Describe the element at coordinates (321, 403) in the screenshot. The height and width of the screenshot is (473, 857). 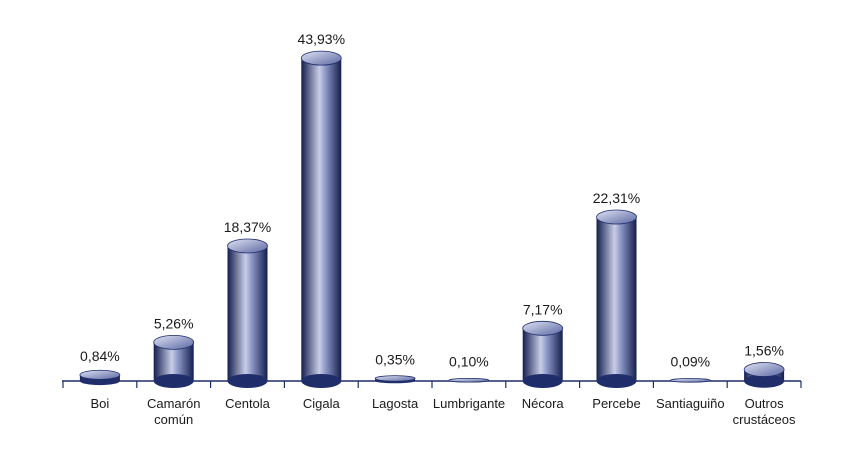
I see `x-tick-label: Cigala` at that location.